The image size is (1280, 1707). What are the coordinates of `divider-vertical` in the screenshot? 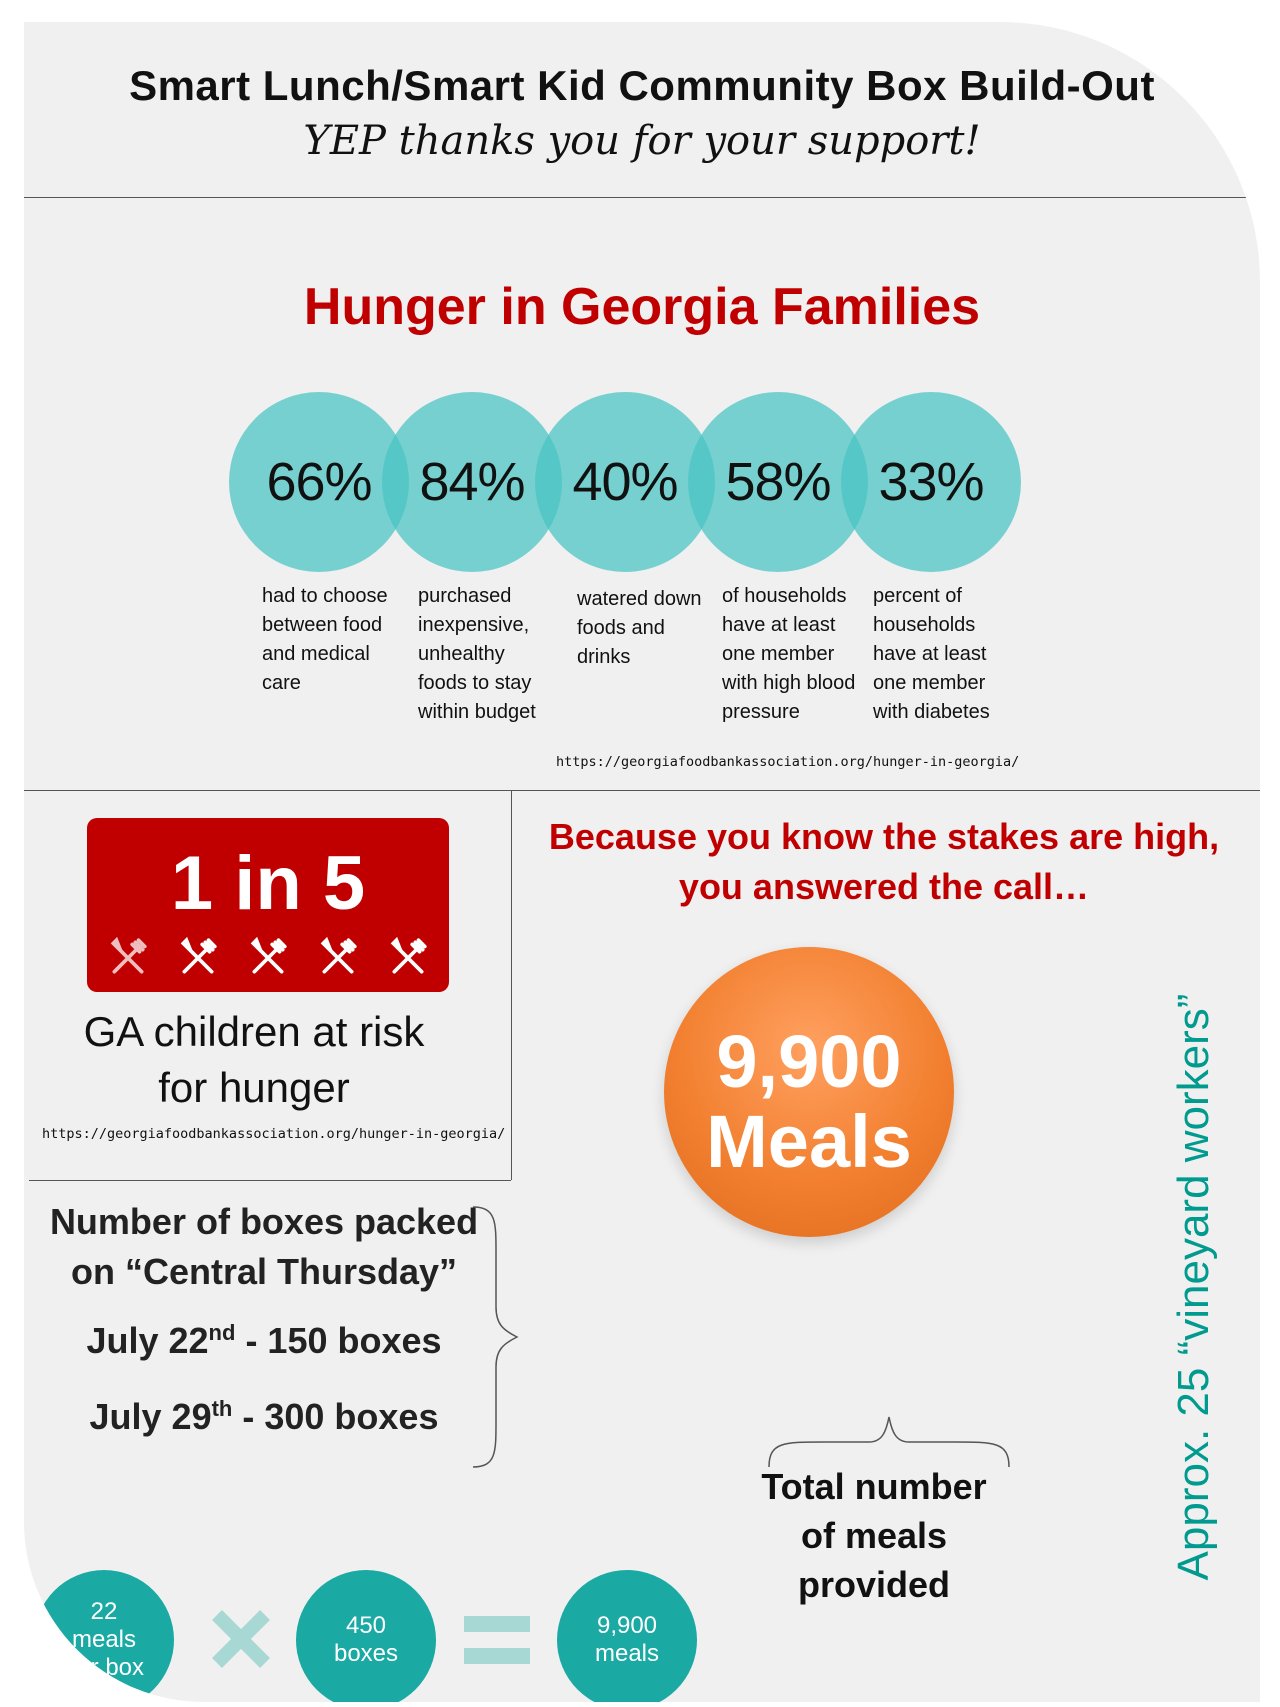 It's located at (511, 985).